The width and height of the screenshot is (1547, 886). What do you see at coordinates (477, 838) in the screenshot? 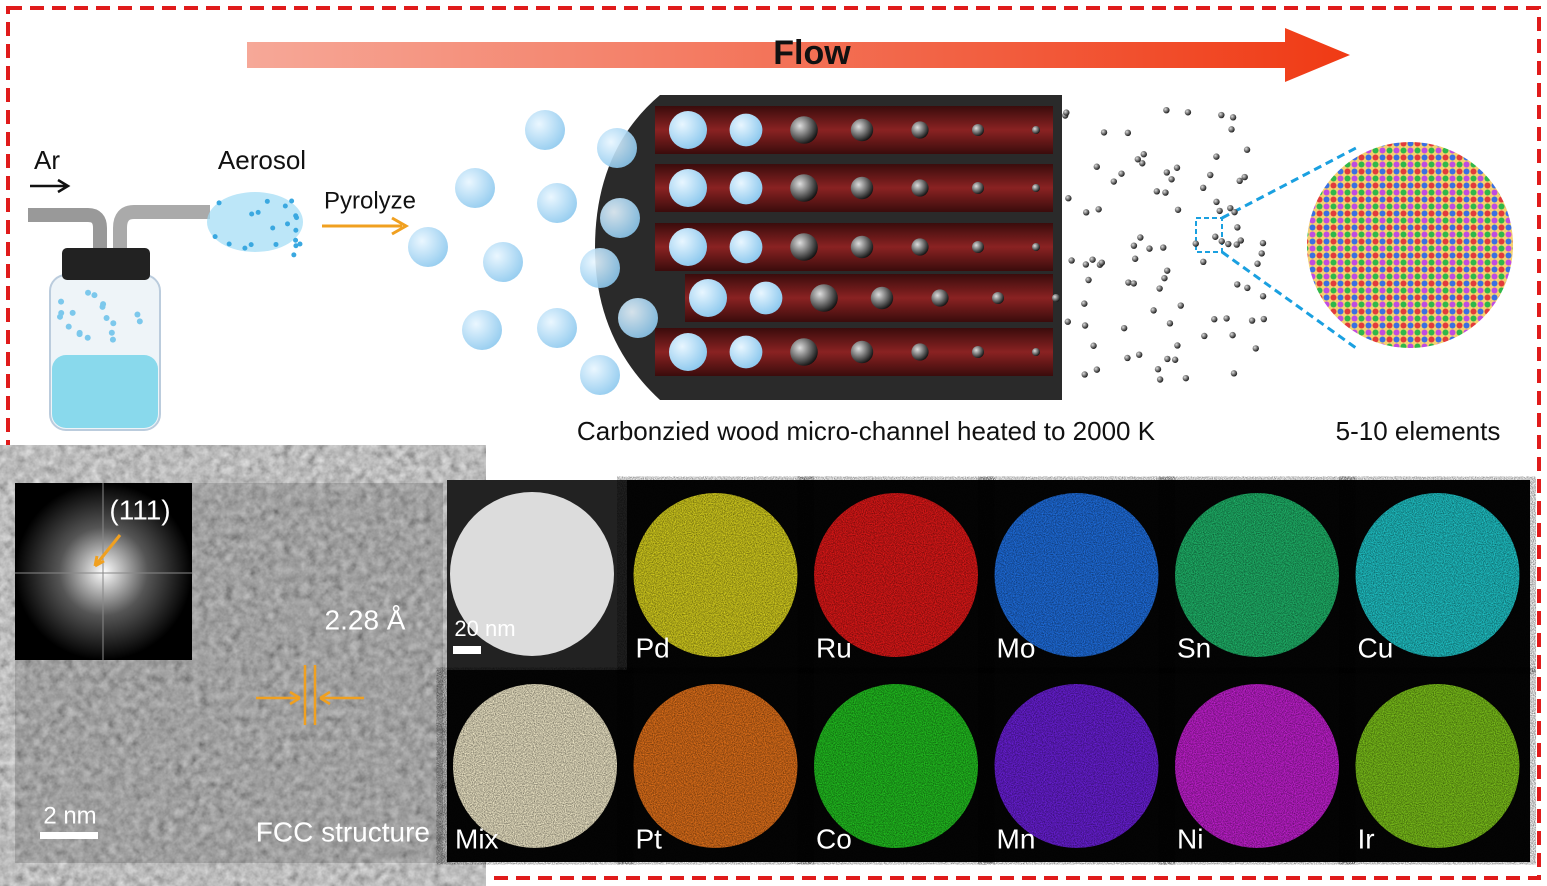
I see `element-label: Mix` at bounding box center [477, 838].